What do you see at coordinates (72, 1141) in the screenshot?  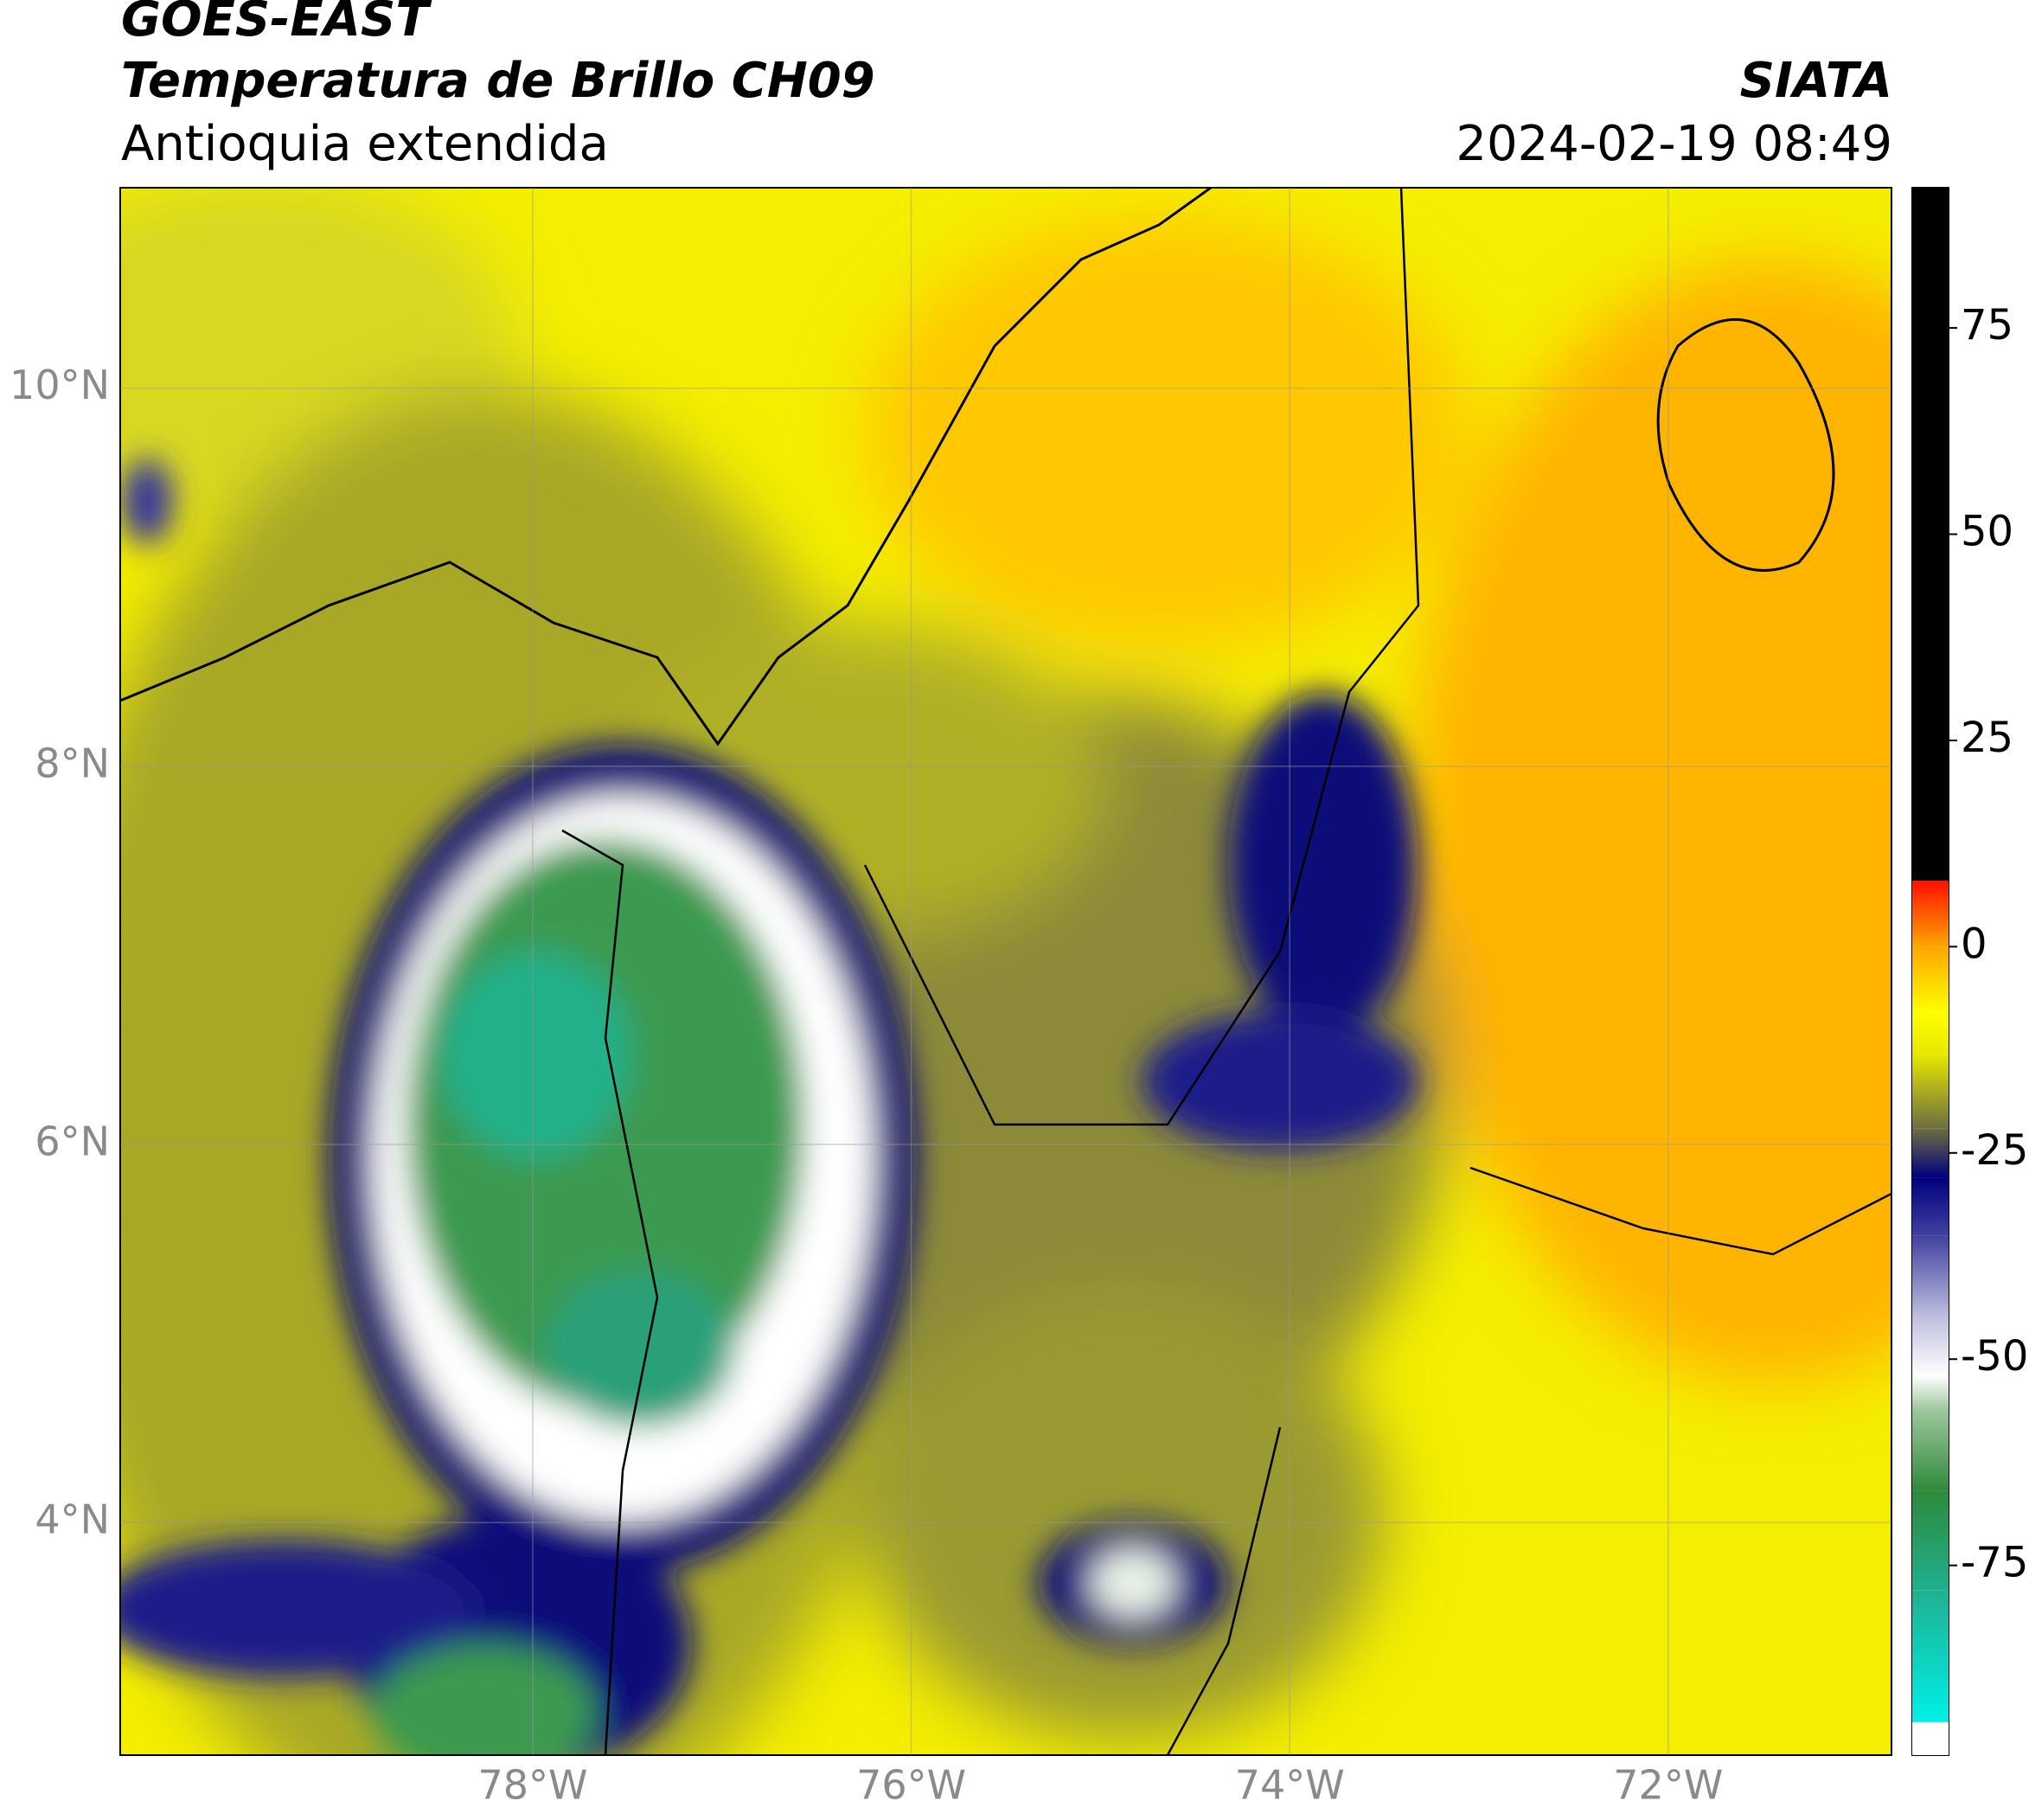 I see `y-tick-label: 6°N` at bounding box center [72, 1141].